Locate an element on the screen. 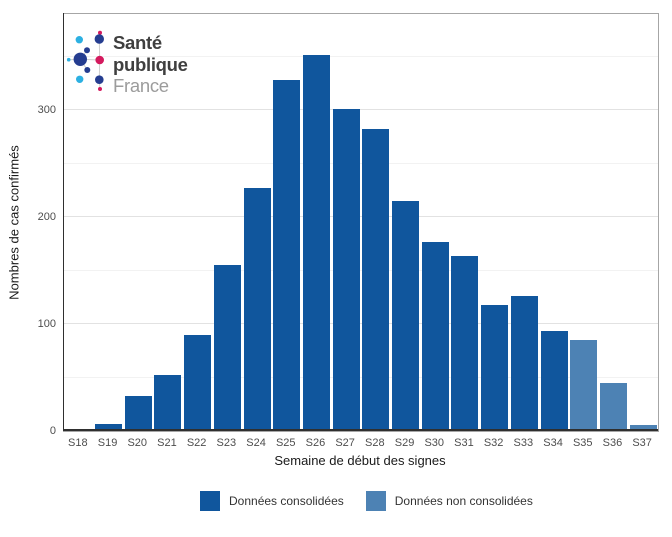 This screenshot has height=537, width=672. bar-s30 is located at coordinates (435, 336).